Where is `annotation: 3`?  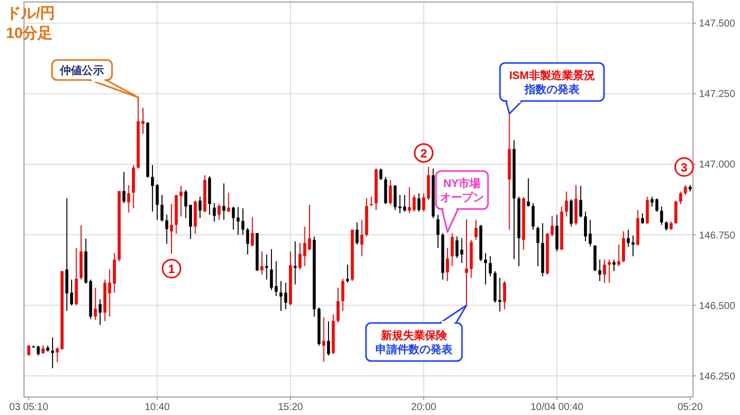
annotation: 3 is located at coordinates (684, 167).